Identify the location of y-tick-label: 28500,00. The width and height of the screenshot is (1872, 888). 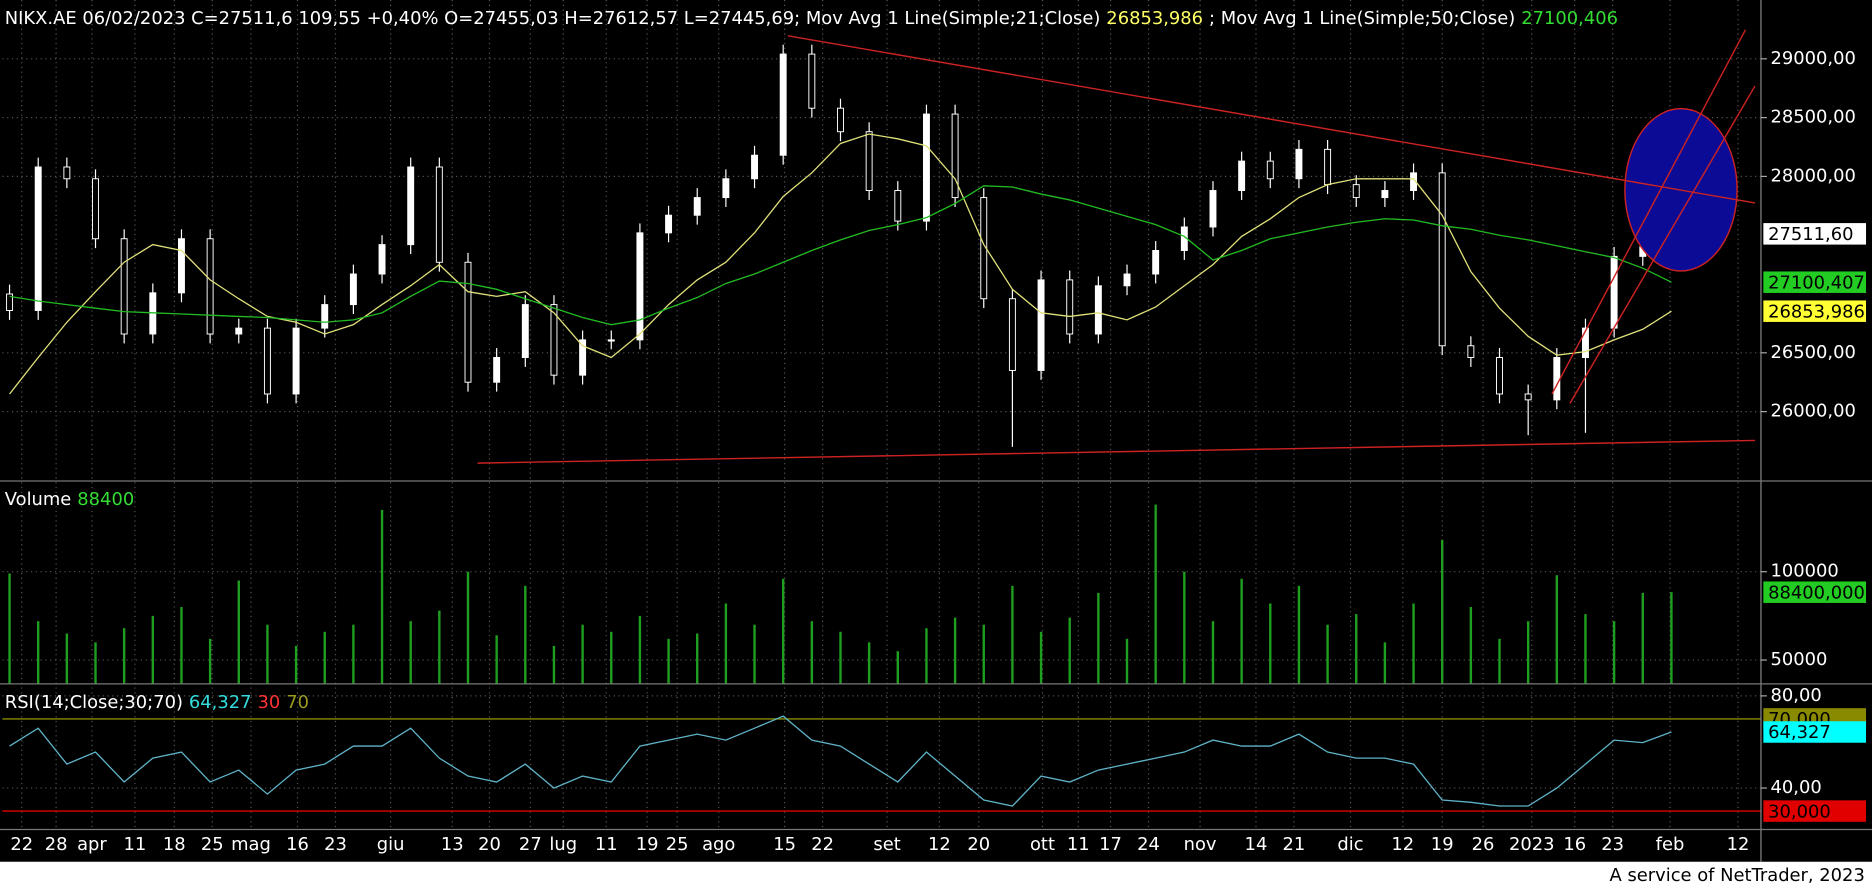
(1813, 117).